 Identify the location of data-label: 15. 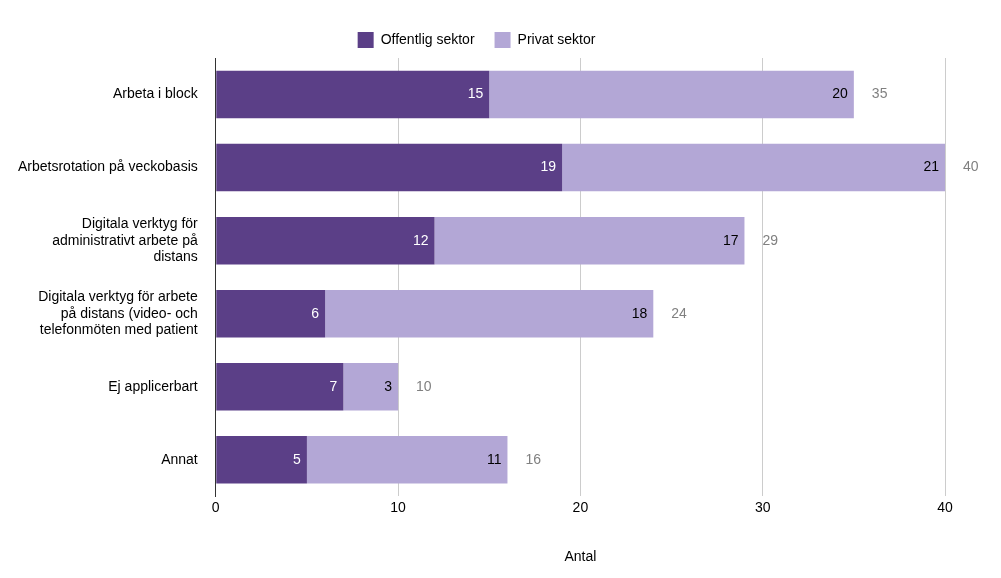
(475, 93).